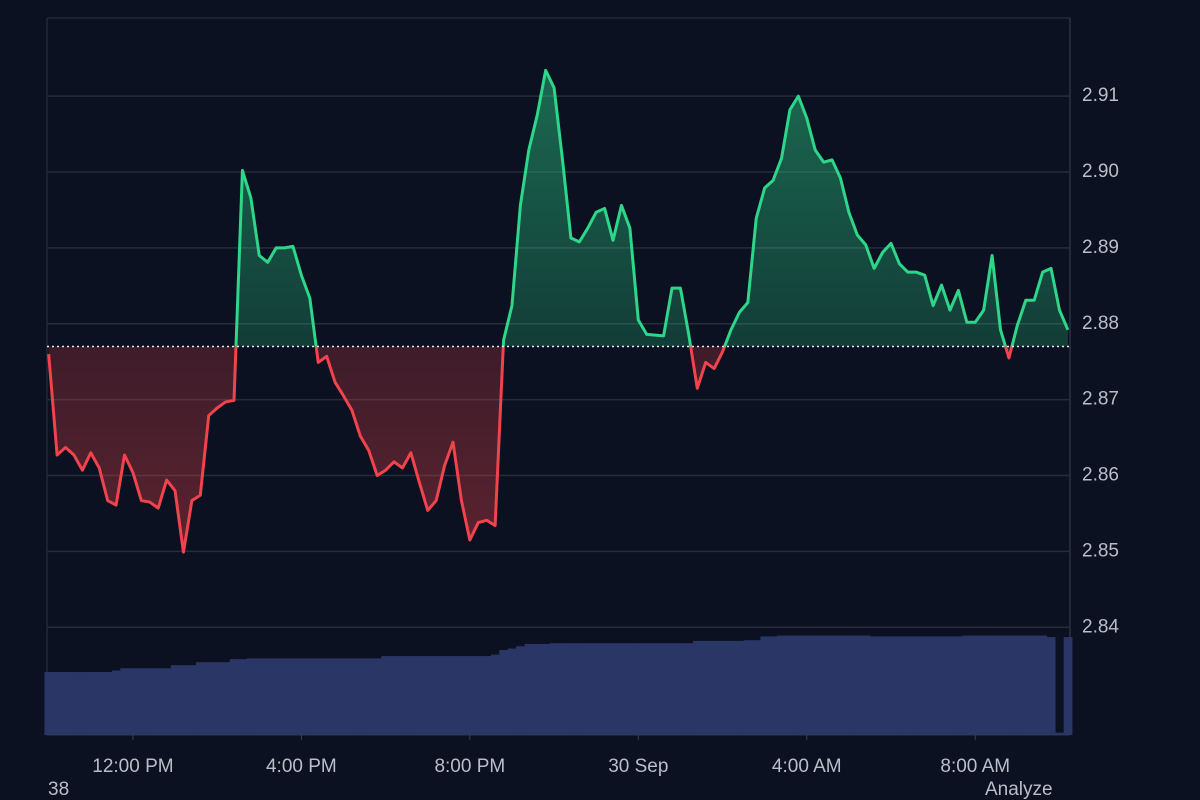 Image resolution: width=1200 pixels, height=800 pixels. What do you see at coordinates (1100, 399) in the screenshot?
I see `y-tick-label: 2.87` at bounding box center [1100, 399].